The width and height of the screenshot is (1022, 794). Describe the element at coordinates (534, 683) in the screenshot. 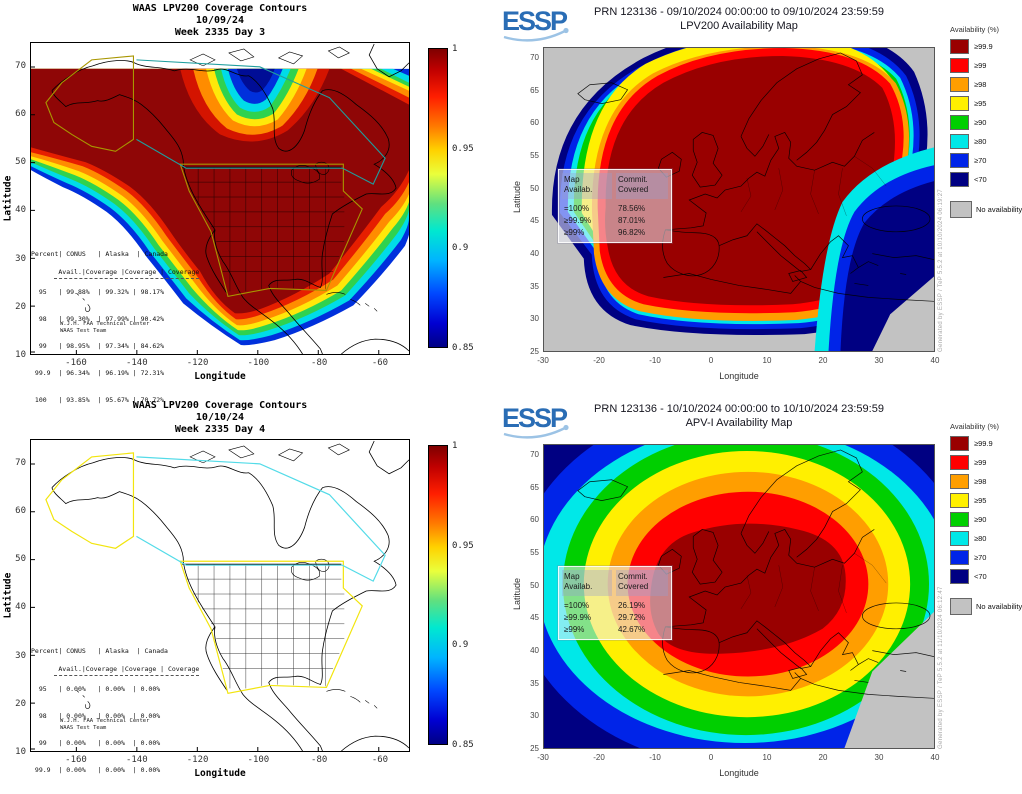

I see `y-tick: 35` at that location.